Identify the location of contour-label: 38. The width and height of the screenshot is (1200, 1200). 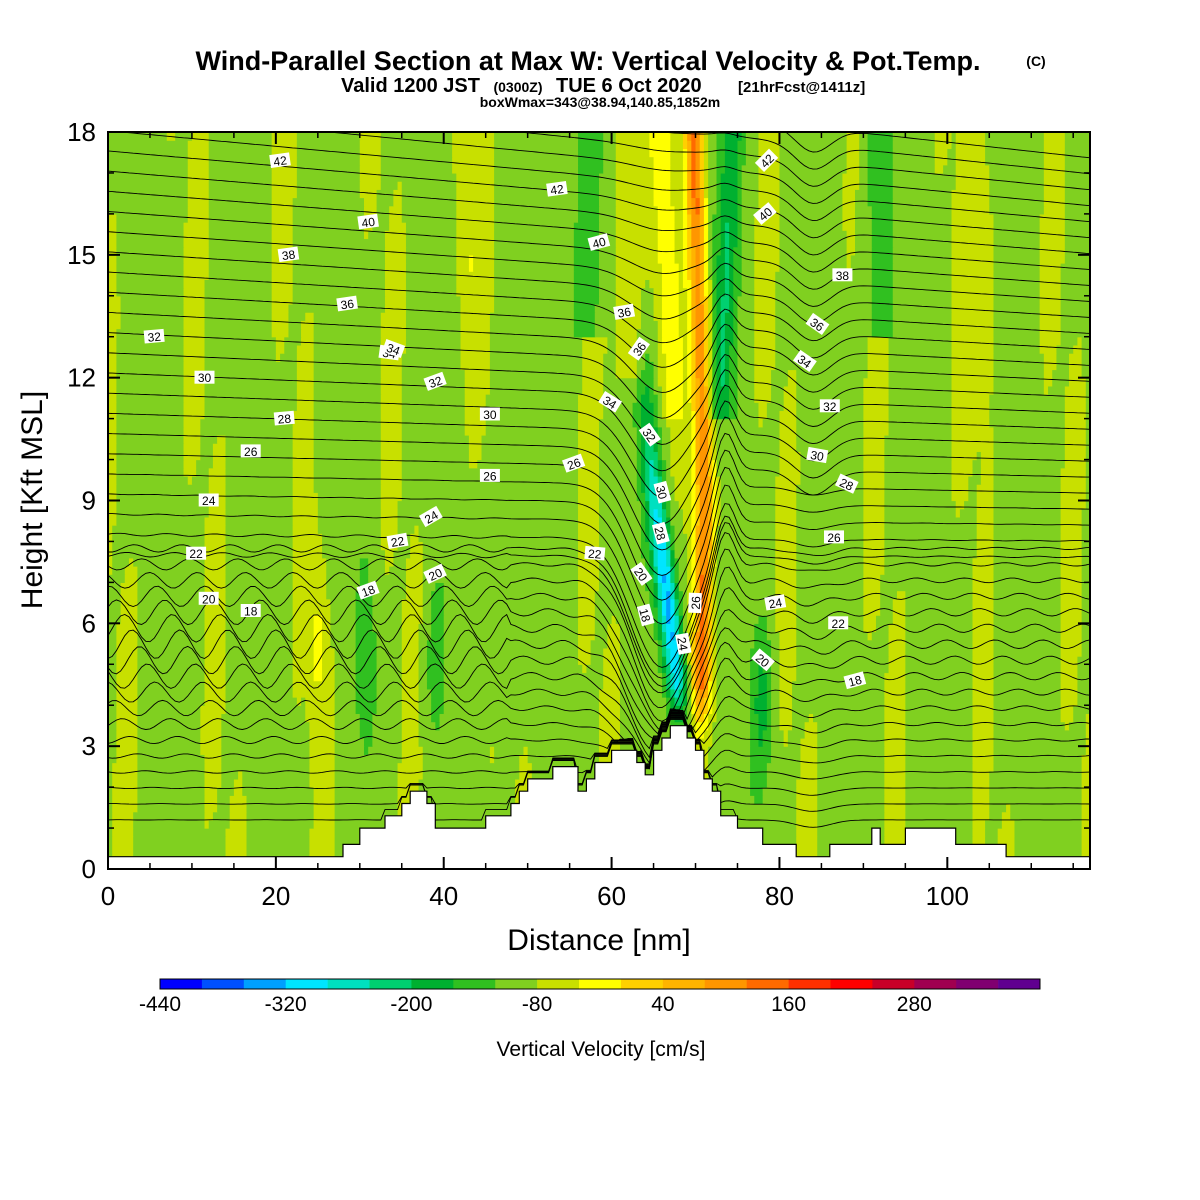
(288, 254).